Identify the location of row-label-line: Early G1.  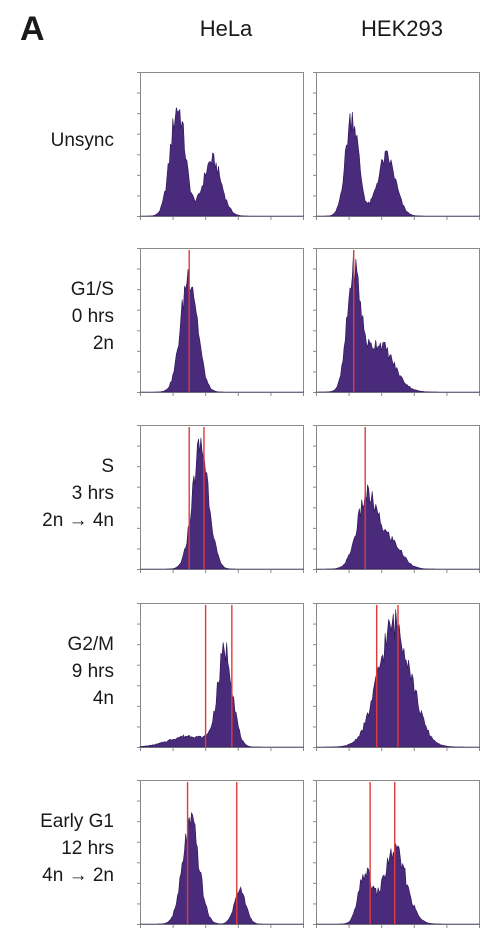
(77, 821).